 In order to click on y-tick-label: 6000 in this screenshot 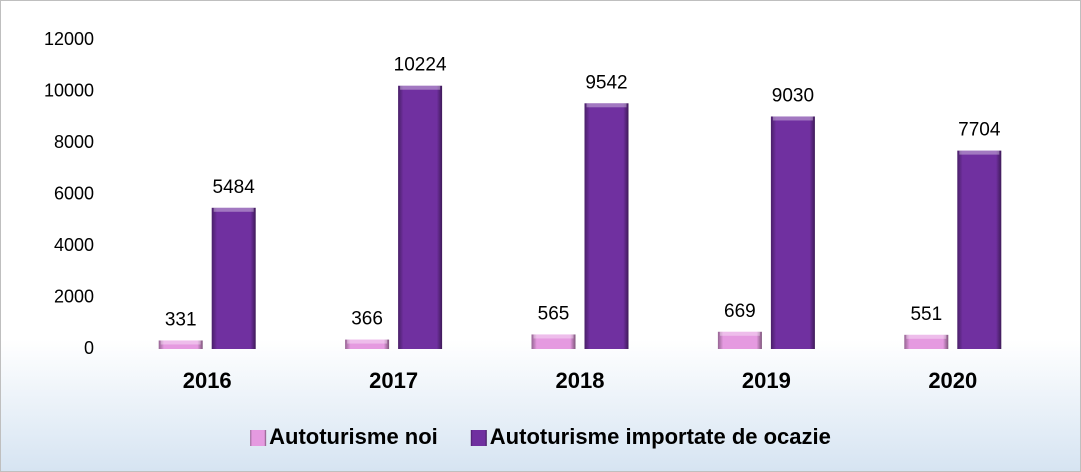, I will do `click(74, 193)`.